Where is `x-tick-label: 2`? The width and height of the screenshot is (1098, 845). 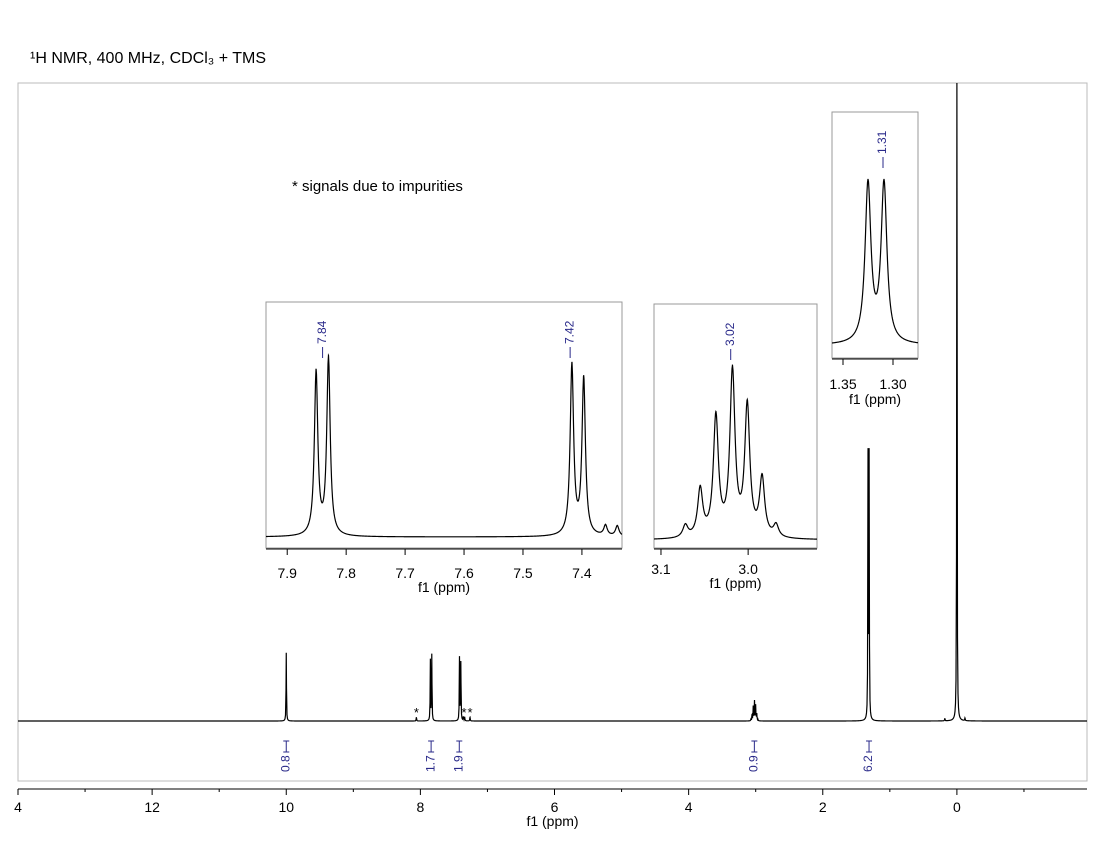
x-tick-label: 2 is located at coordinates (823, 807).